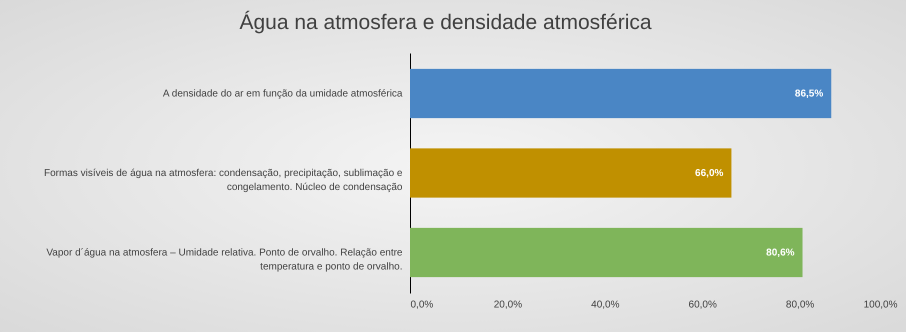 This screenshot has width=906, height=332. I want to click on chart-title: Água na atmosfera e densidade atmosférica, so click(445, 22).